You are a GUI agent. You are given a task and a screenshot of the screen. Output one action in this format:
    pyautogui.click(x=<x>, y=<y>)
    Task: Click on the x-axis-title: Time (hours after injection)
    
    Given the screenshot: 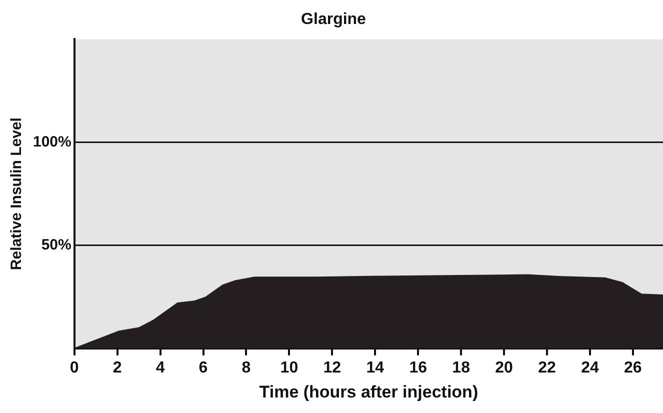 What is the action you would take?
    pyautogui.click(x=368, y=392)
    